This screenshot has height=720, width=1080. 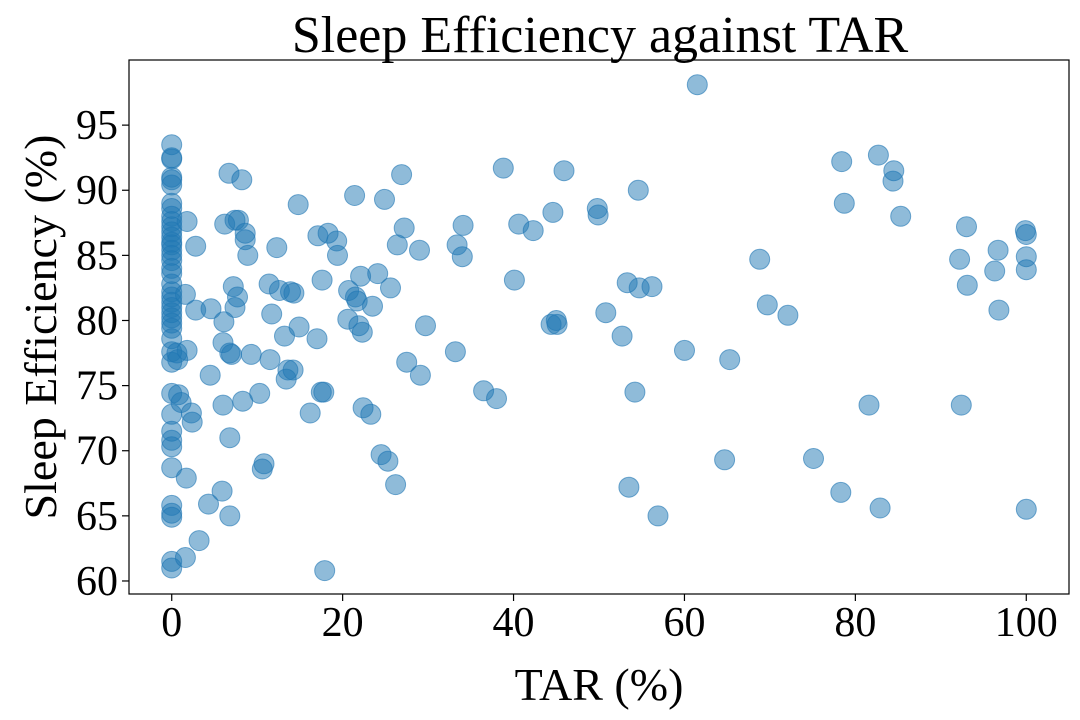 I want to click on x-tick-label: 40, so click(x=514, y=623).